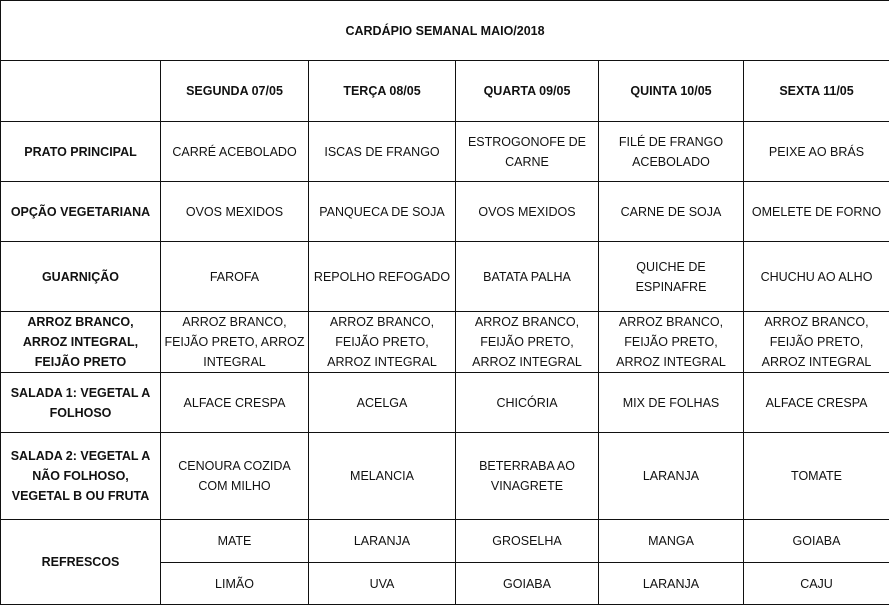 The height and width of the screenshot is (605, 889). Describe the element at coordinates (816, 476) in the screenshot. I see `menu-cell: TOMATE` at that location.